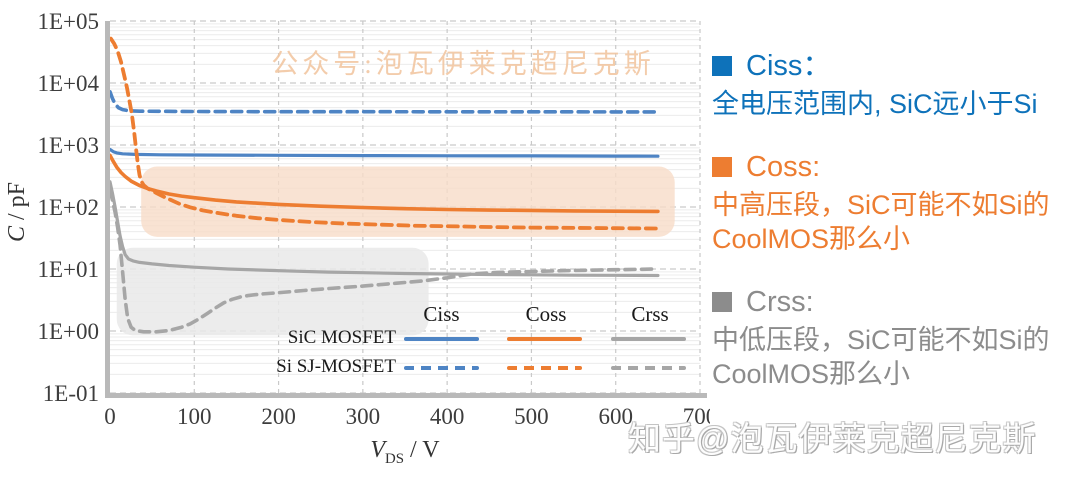 The image size is (1080, 478). What do you see at coordinates (441, 339) in the screenshot?
I see `legend-sample-ciss-solid` at bounding box center [441, 339].